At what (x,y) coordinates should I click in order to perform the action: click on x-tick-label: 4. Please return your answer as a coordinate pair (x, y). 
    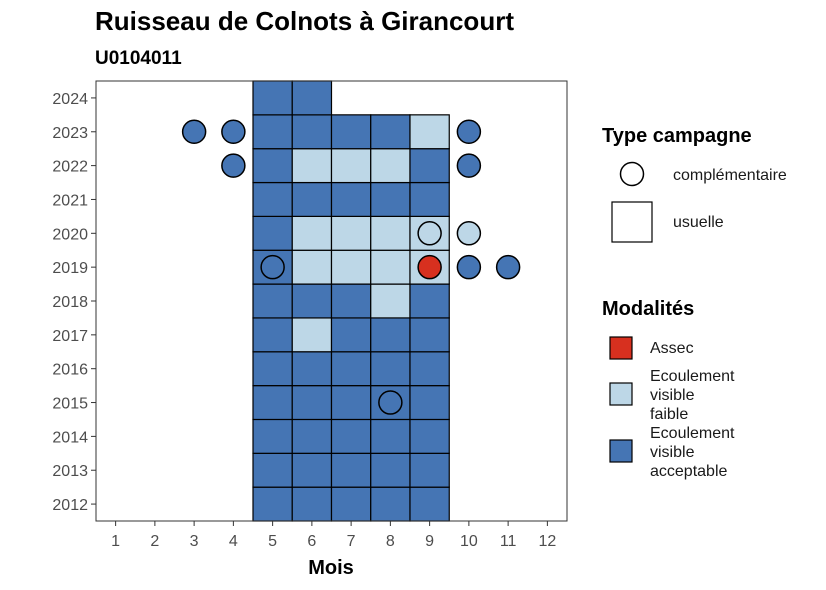
    Looking at the image, I should click on (233, 541).